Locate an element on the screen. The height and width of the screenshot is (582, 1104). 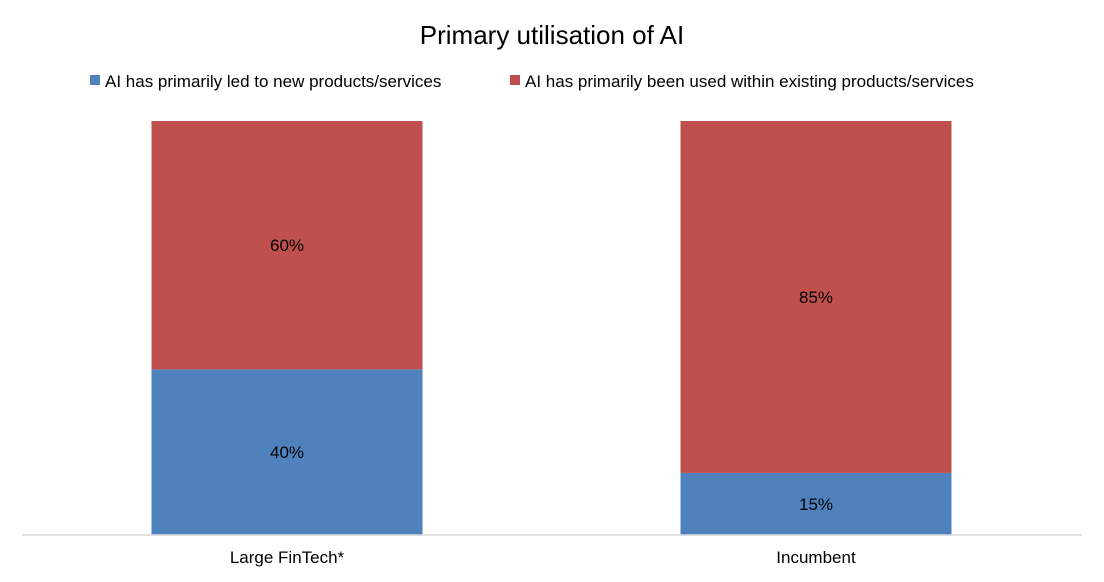
data-label-incumbent-new-products: 15% is located at coordinates (816, 504).